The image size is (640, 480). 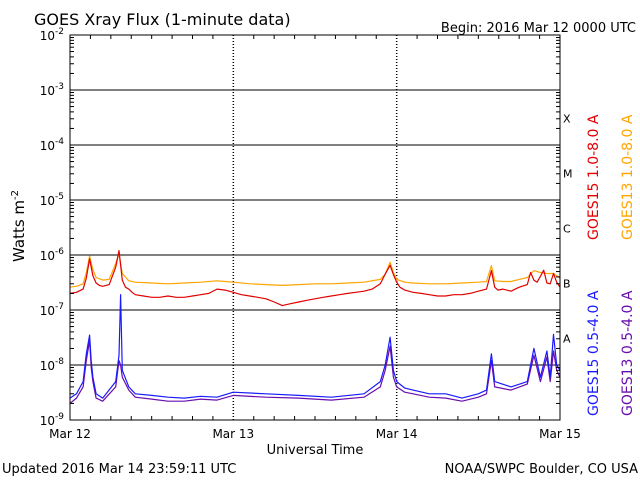 What do you see at coordinates (15, 195) in the screenshot?
I see `y-axis-label-exp: -2` at bounding box center [15, 195].